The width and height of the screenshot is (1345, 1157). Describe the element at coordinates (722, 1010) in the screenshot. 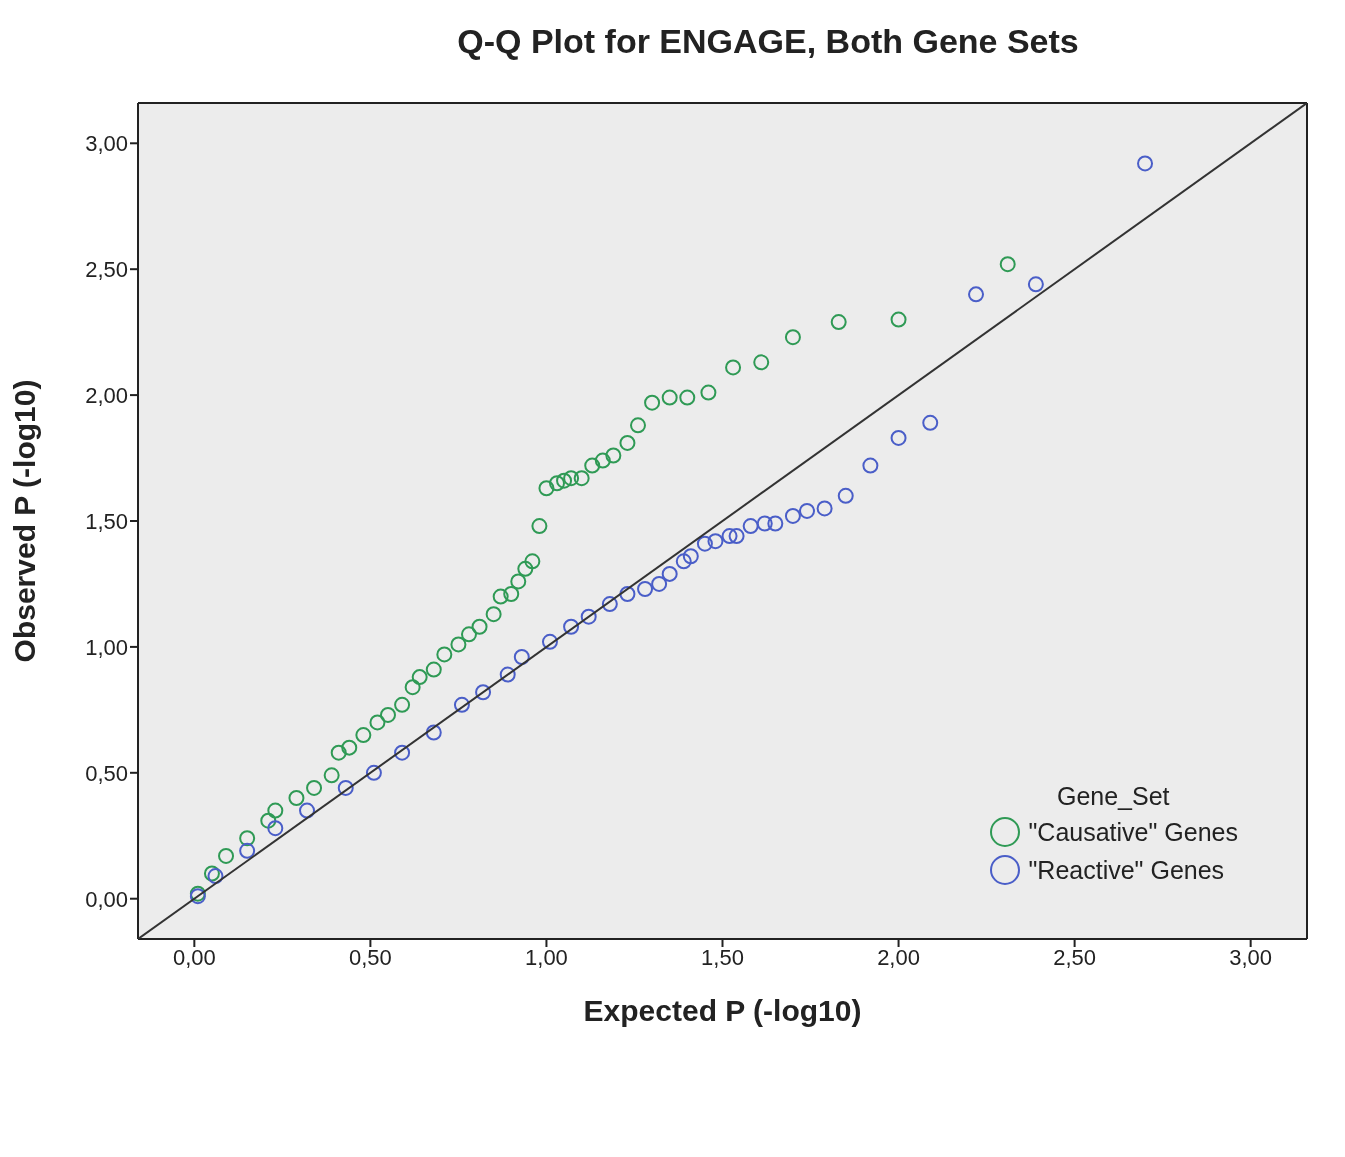

I see `x-axis-title: Expected P (-log10)` at that location.